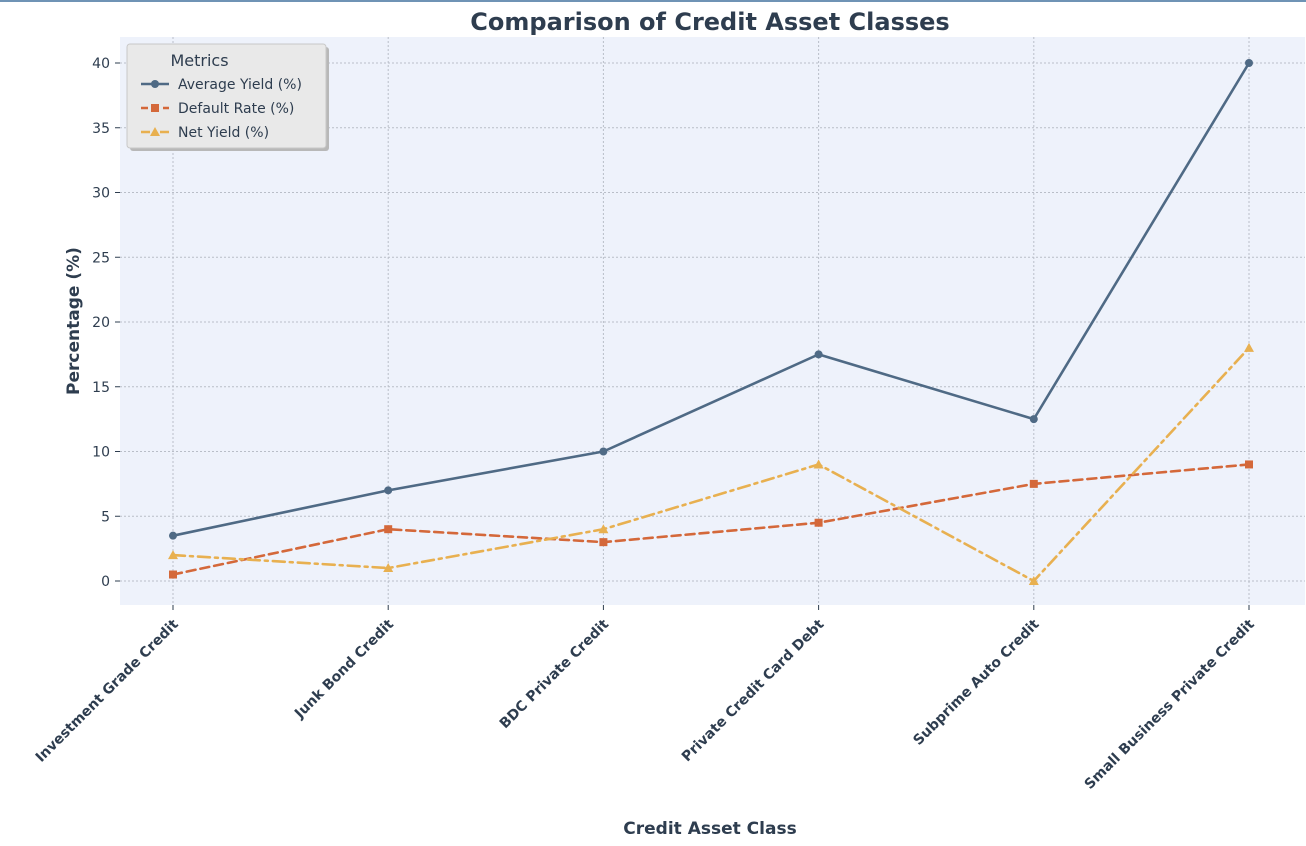 The width and height of the screenshot is (1306, 846). Describe the element at coordinates (753, 690) in the screenshot. I see `x-tick-label: Private Credit Card Debt` at that location.